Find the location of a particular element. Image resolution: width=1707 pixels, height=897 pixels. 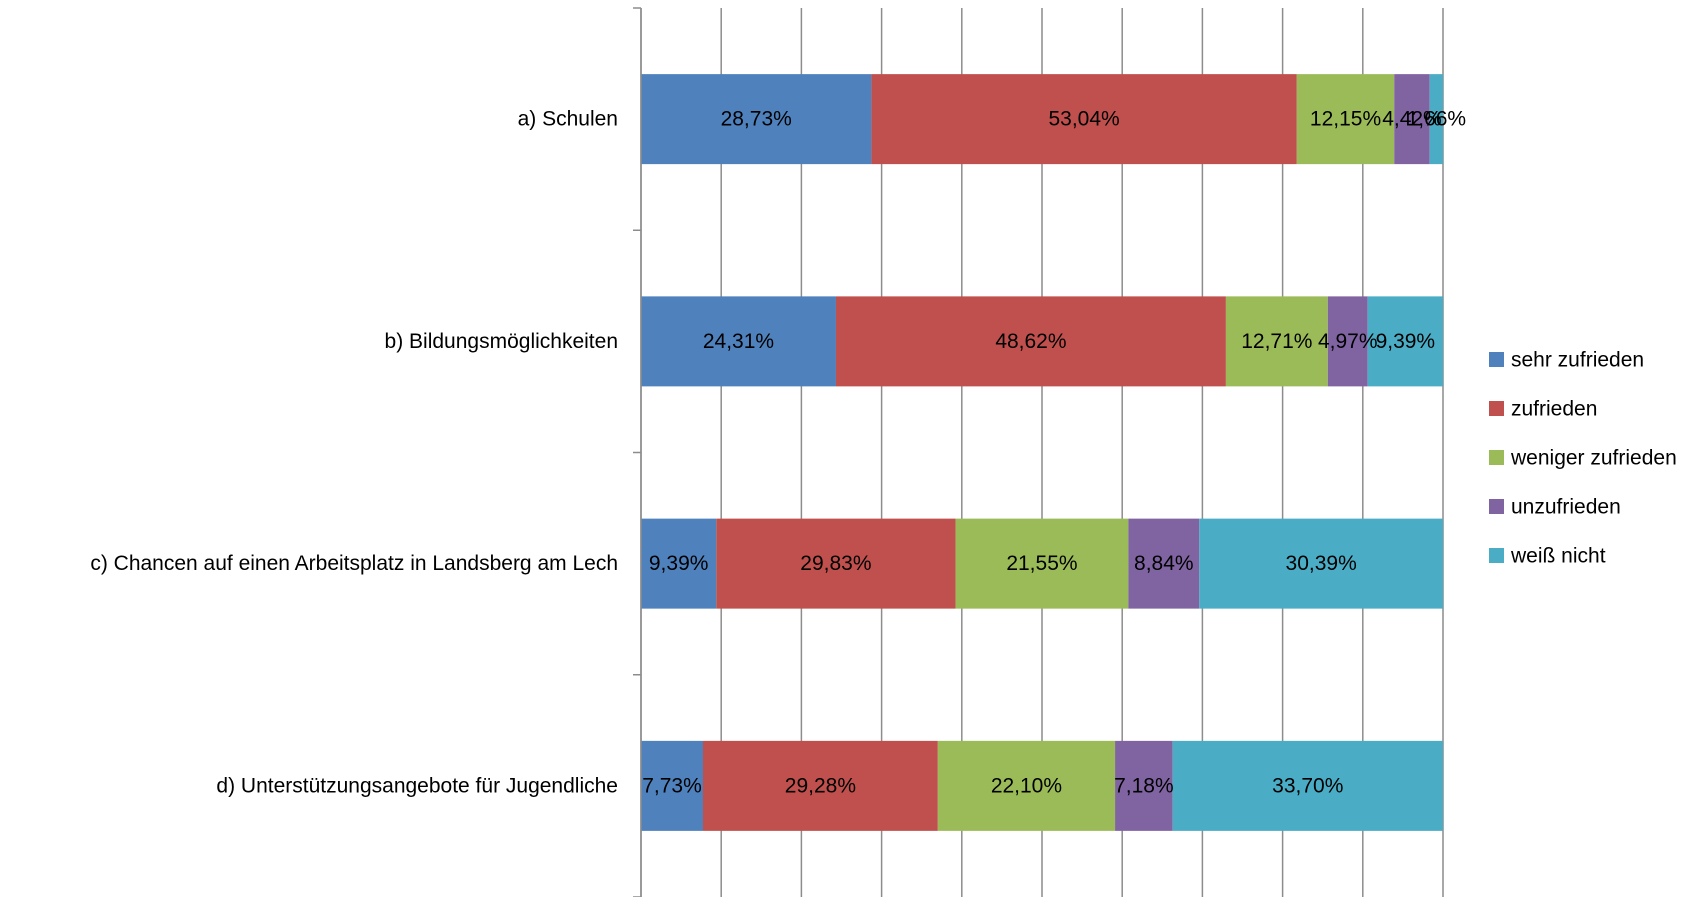

data-label: 7,73% is located at coordinates (672, 785).